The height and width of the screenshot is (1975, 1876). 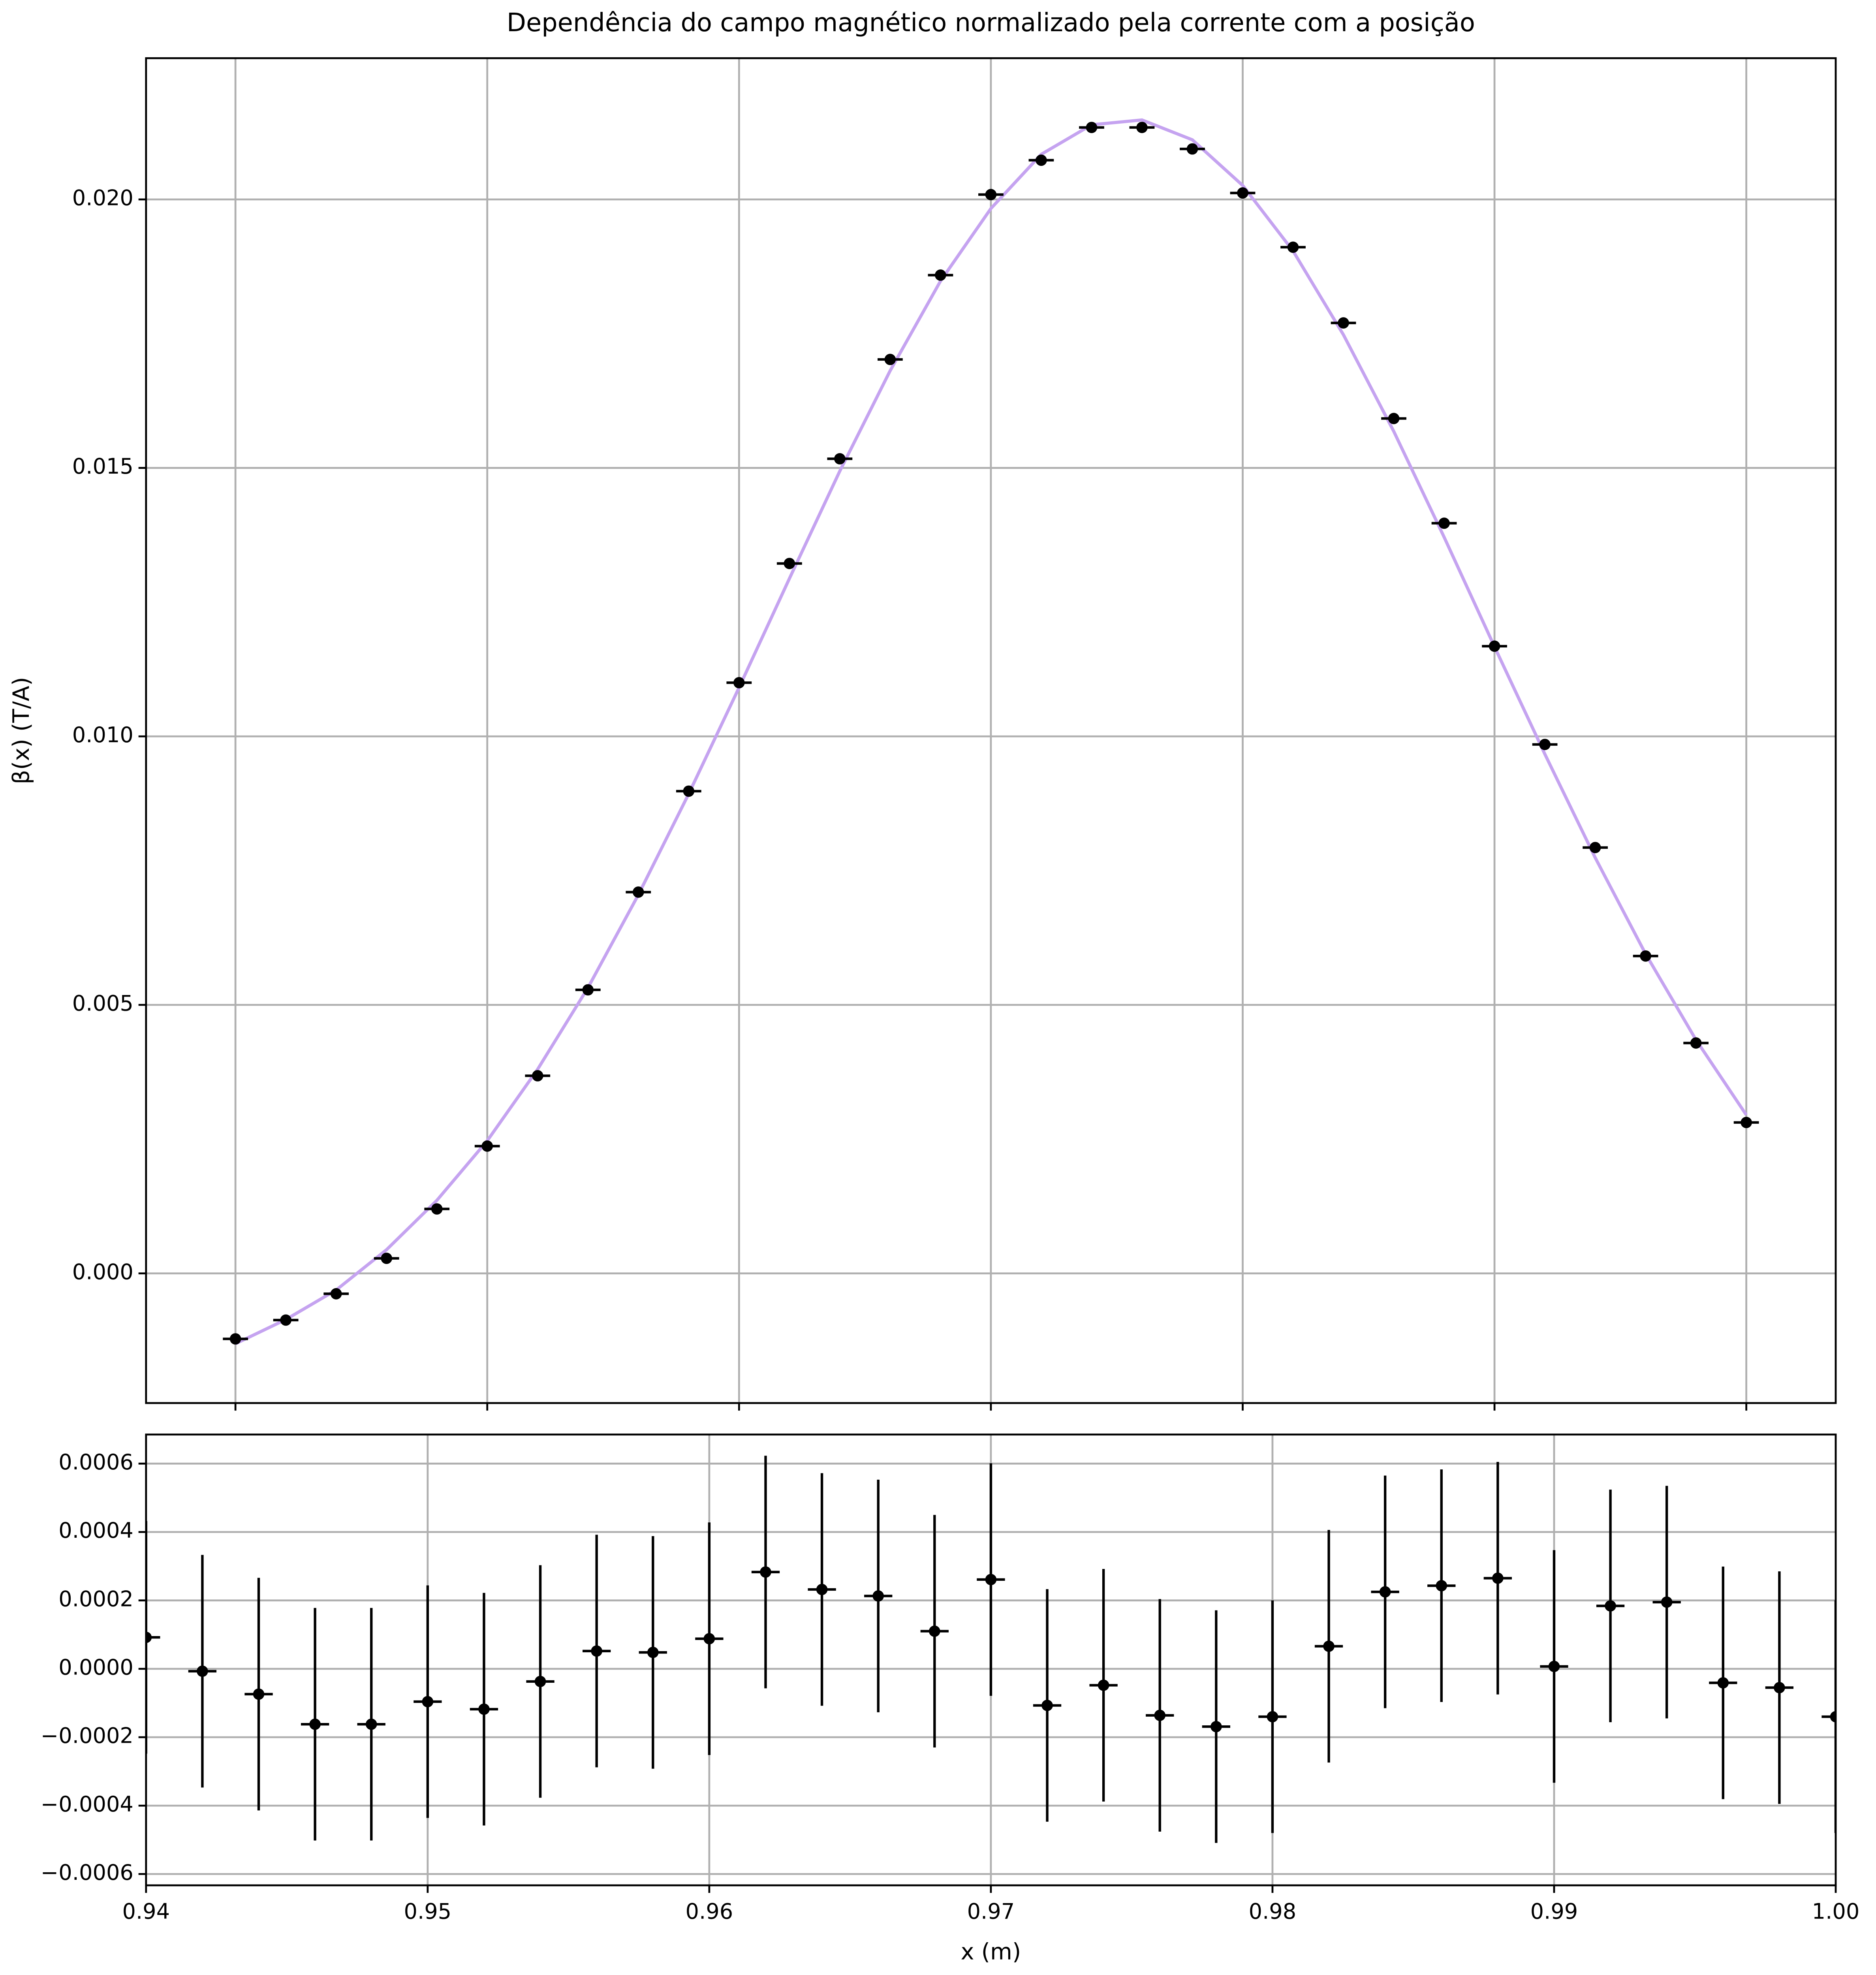 What do you see at coordinates (87, 1736) in the screenshot?
I see `y-tick-label: −0.0002` at bounding box center [87, 1736].